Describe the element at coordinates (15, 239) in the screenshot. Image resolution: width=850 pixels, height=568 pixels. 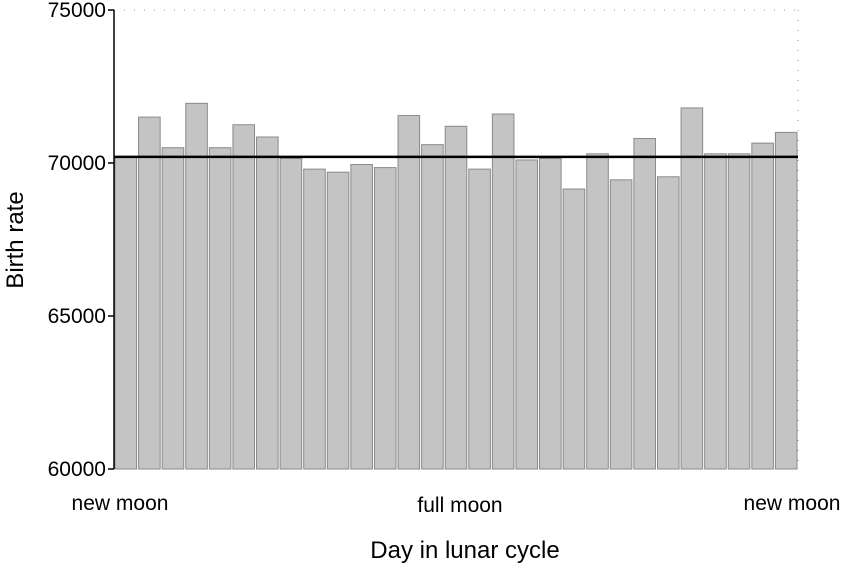
I see `y-axis-title: Birth rate` at that location.